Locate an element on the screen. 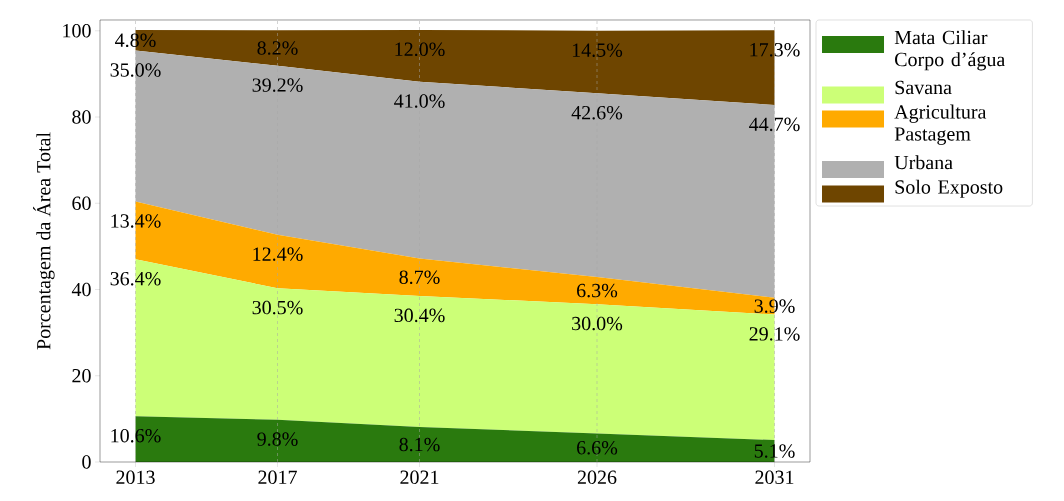 The width and height of the screenshot is (1064, 501). data-label: 29.1% is located at coordinates (774, 334).